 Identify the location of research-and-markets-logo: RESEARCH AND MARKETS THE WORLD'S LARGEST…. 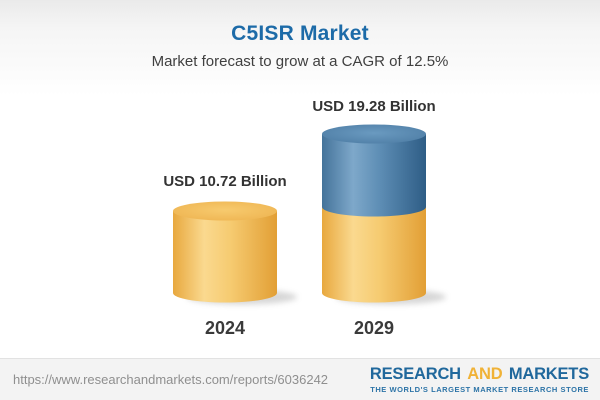
(479, 379).